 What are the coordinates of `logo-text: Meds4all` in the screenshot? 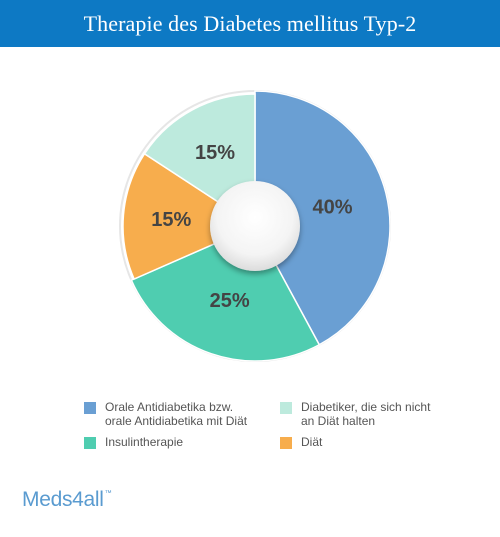 It's located at (63, 499).